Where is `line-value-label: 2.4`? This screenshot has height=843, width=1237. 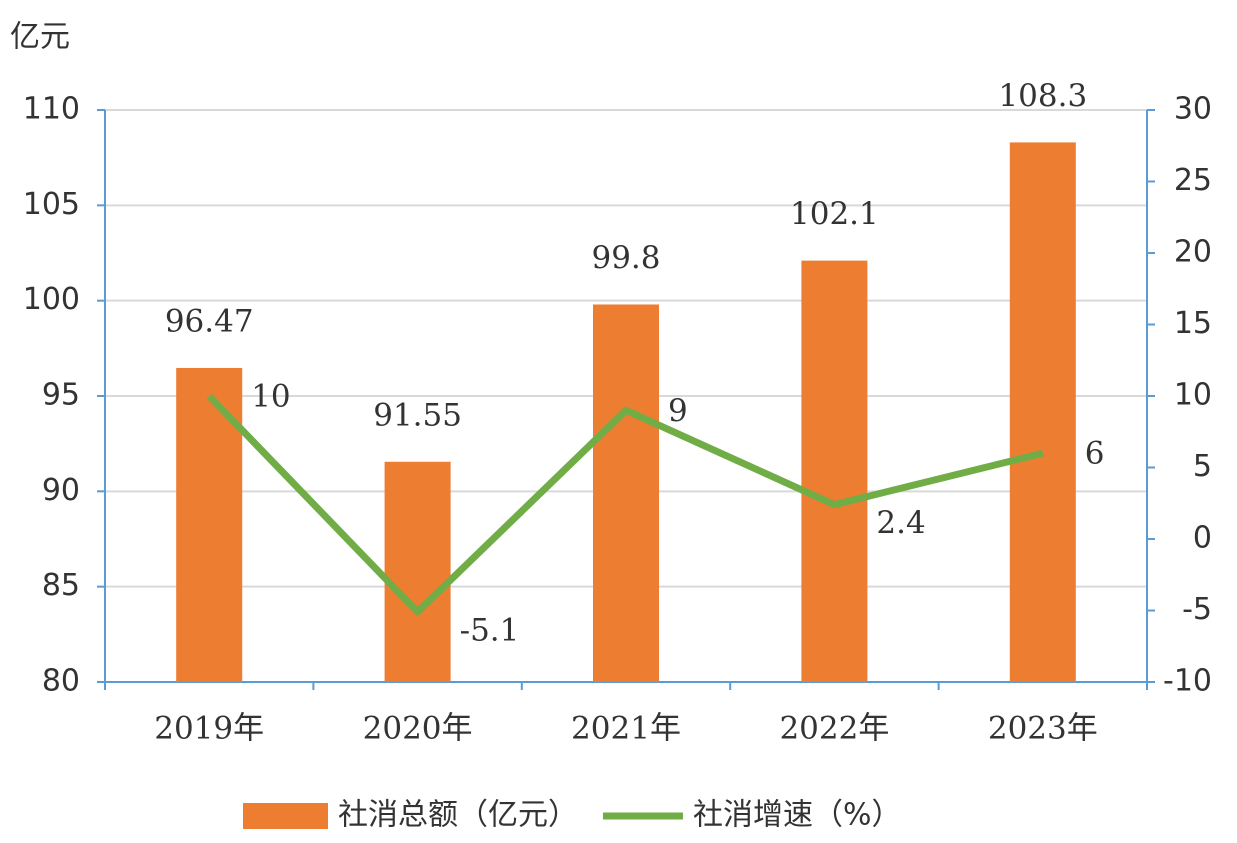
line-value-label: 2.4 is located at coordinates (900, 523).